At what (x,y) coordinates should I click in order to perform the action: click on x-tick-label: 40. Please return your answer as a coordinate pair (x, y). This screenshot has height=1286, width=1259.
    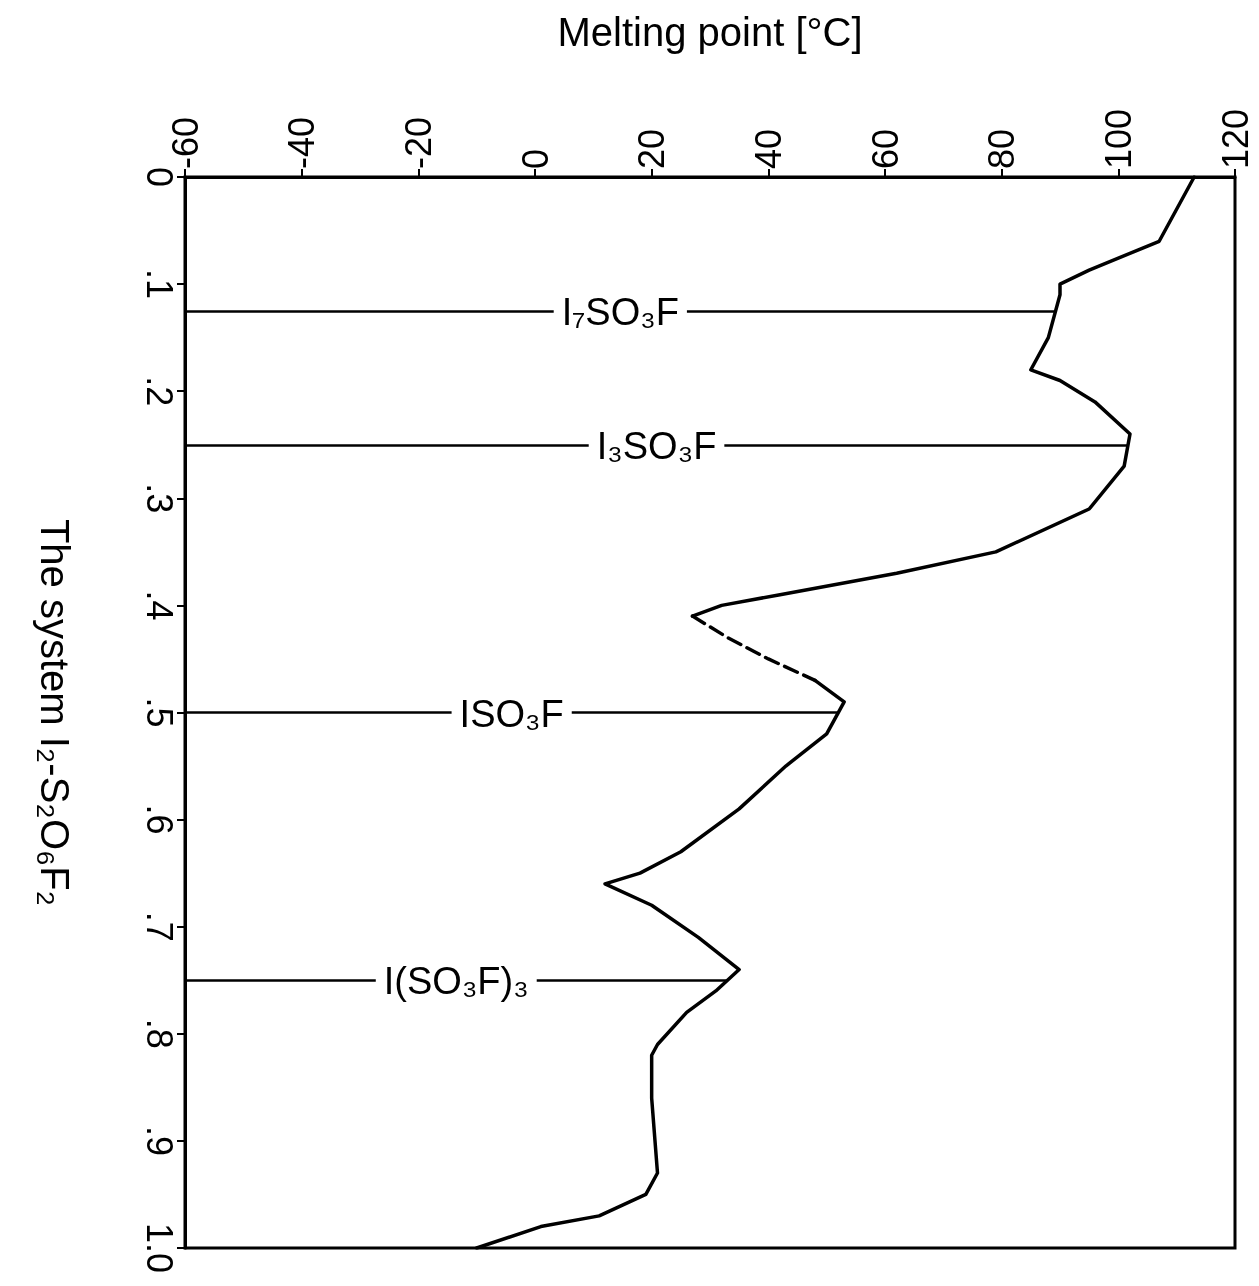
    Looking at the image, I should click on (768, 148).